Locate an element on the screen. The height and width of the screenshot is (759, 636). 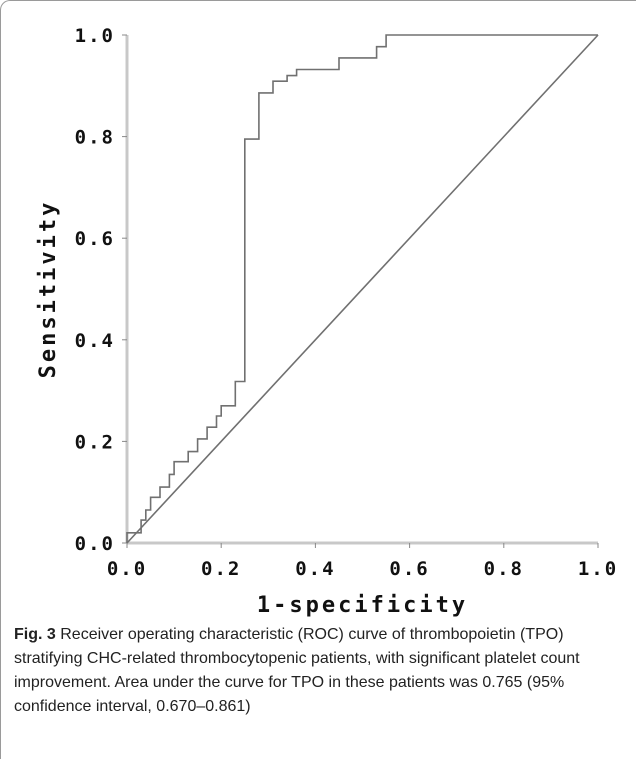
x-tick-label: 0.4 is located at coordinates (315, 569).